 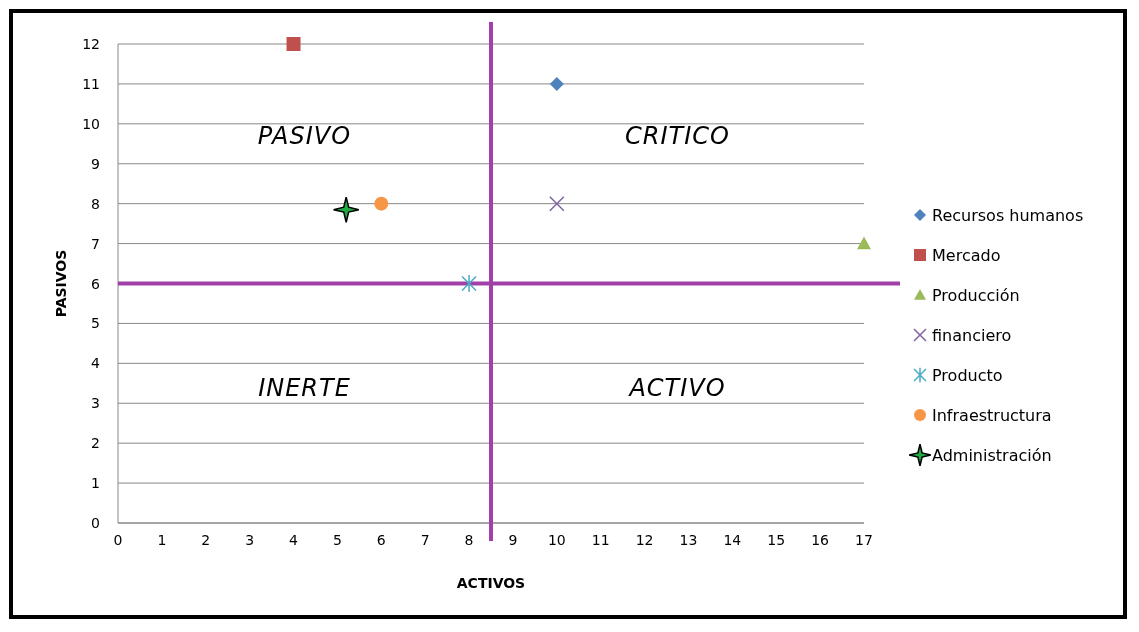 What do you see at coordinates (91, 44) in the screenshot?
I see `y-tick-label: 12` at bounding box center [91, 44].